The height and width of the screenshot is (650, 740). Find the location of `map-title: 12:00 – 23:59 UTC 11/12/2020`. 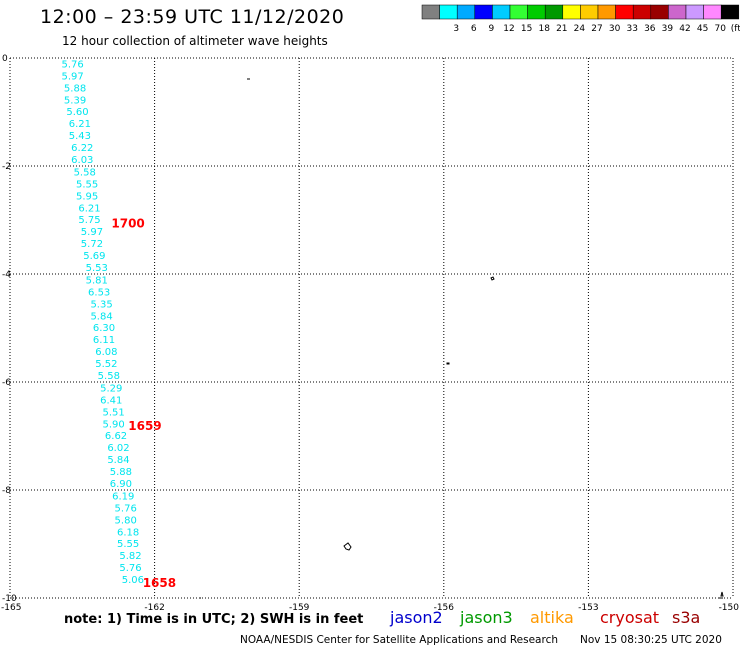

map-title: 12:00 – 23:59 UTC 11/12/2020 is located at coordinates (192, 17).